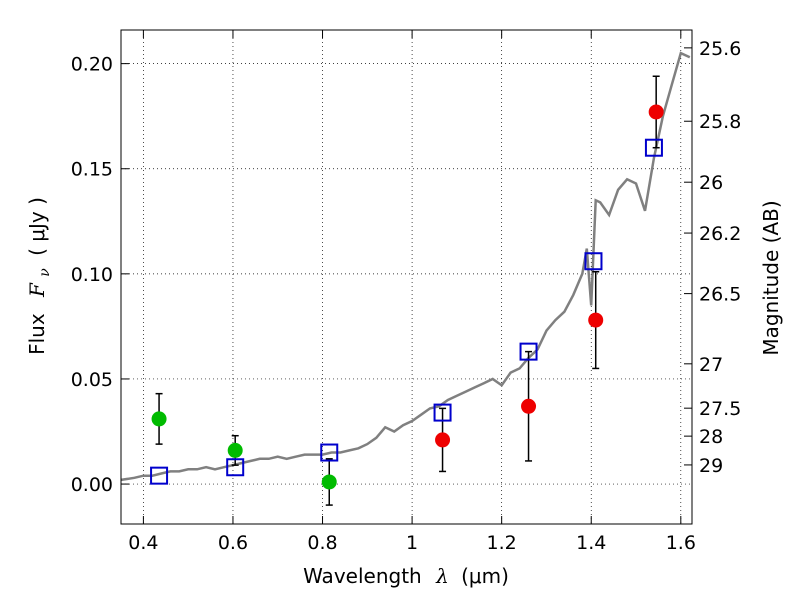  What do you see at coordinates (720, 49) in the screenshot?
I see `y2-tick-label: 25.6` at bounding box center [720, 49].